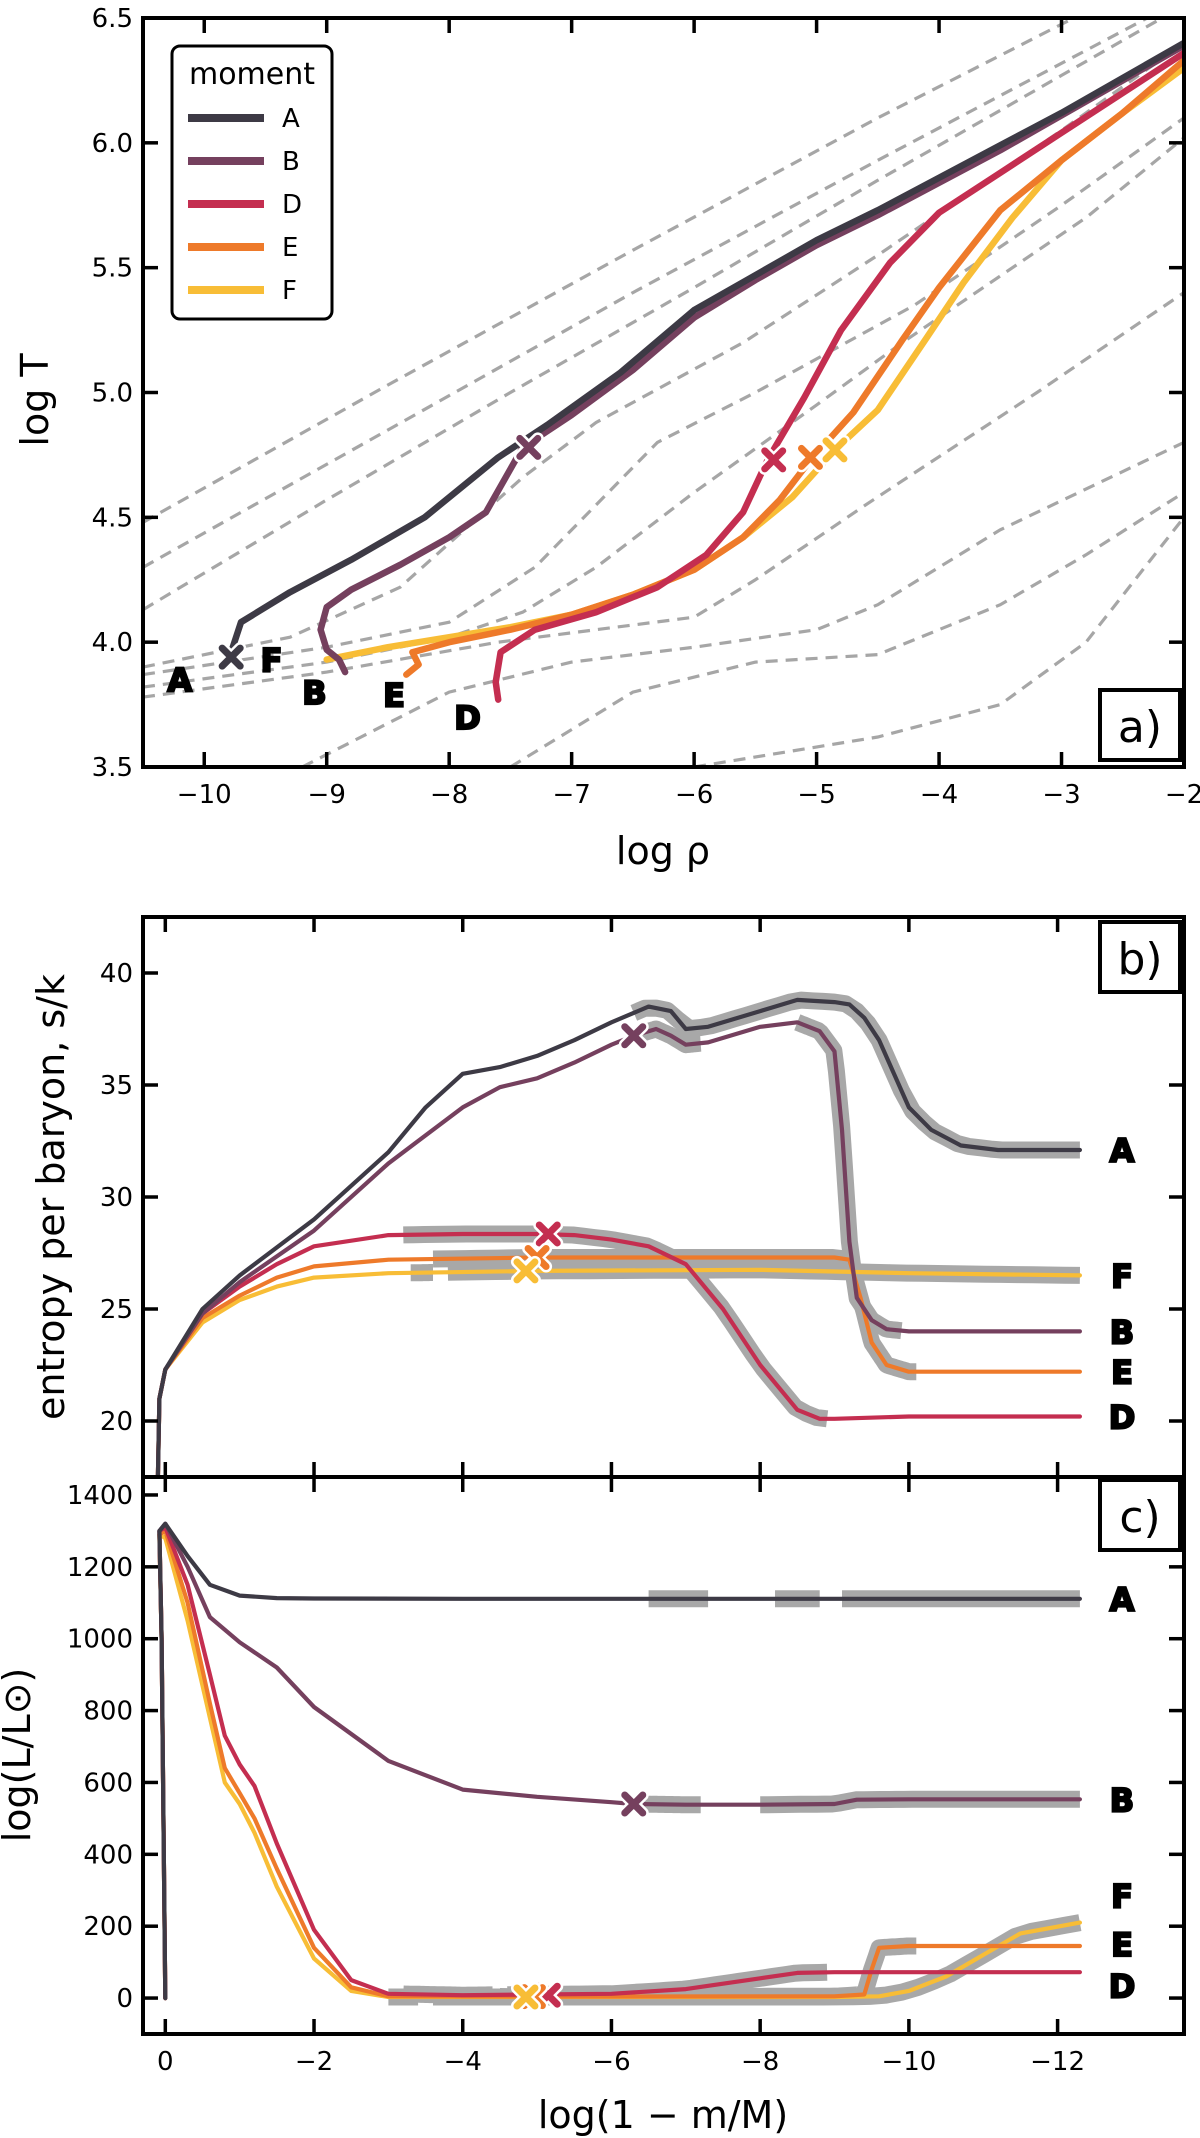 The width and height of the screenshot is (1200, 2138). What do you see at coordinates (165, 2062) in the screenshot?
I see `x-tick-label: 0` at bounding box center [165, 2062].